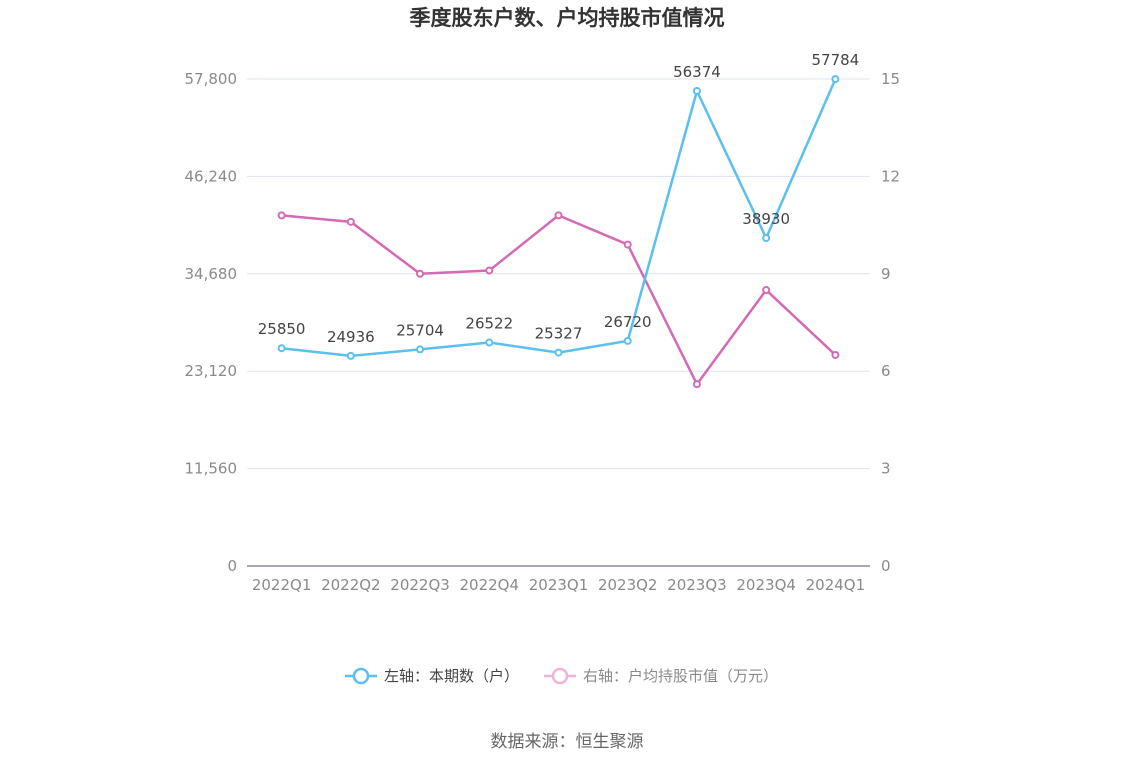 The image size is (1134, 766). I want to click on left-axis: 0 11,560 23,120 34,680 46,240 57,800, so click(211, 322).